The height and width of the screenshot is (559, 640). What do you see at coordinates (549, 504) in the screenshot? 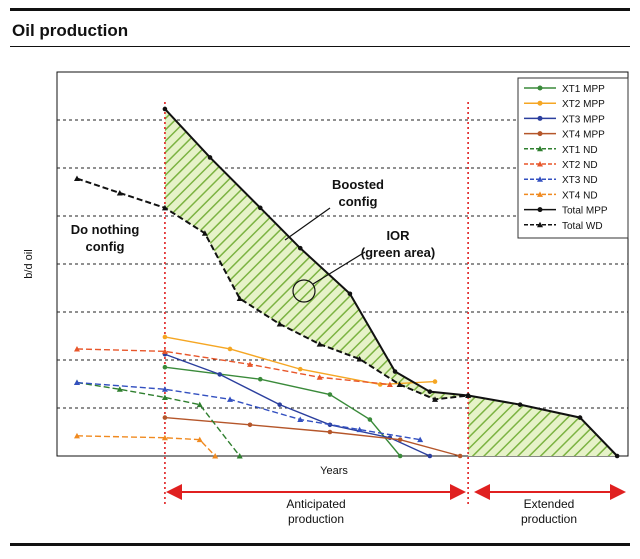
I see `annotation: Extended` at bounding box center [549, 504].